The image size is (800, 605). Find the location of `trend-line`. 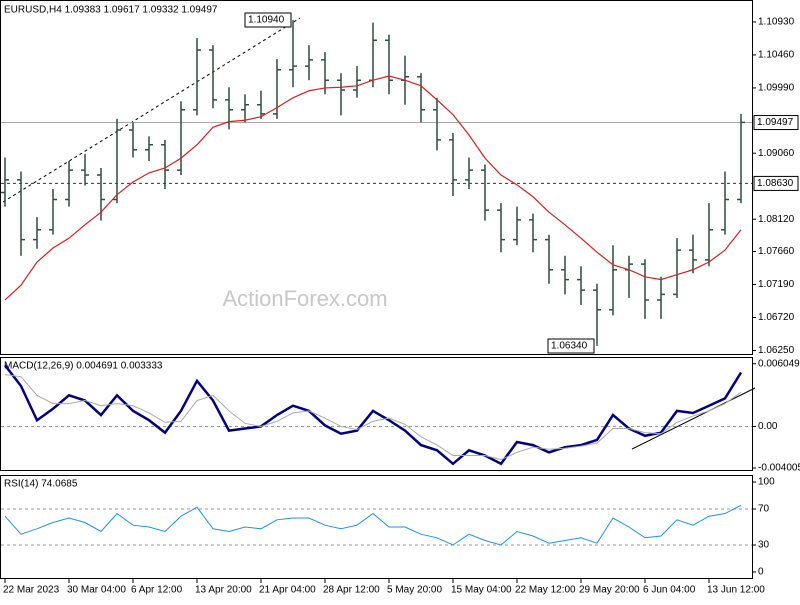

trend-line is located at coordinates (151, 110).